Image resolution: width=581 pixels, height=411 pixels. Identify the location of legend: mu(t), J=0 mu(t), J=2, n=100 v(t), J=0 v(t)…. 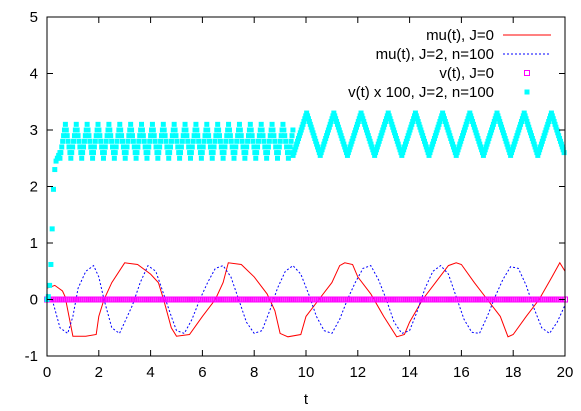
(449, 64).